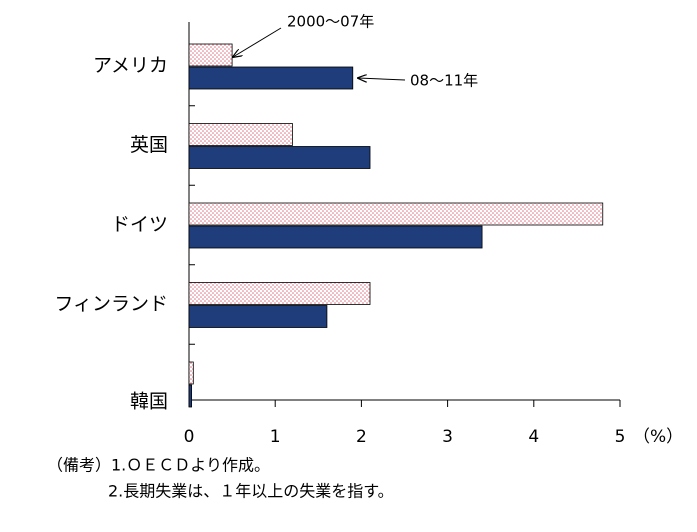 The height and width of the screenshot is (532, 697). Describe the element at coordinates (251, 491) in the screenshot. I see `note: 2.長期失業は、１年以上の失業を指す。` at that location.